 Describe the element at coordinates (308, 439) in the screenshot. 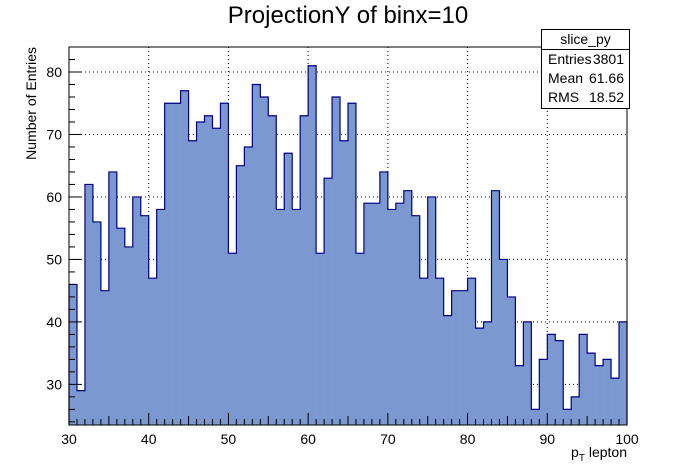

I see `x-tick-label: 60` at that location.